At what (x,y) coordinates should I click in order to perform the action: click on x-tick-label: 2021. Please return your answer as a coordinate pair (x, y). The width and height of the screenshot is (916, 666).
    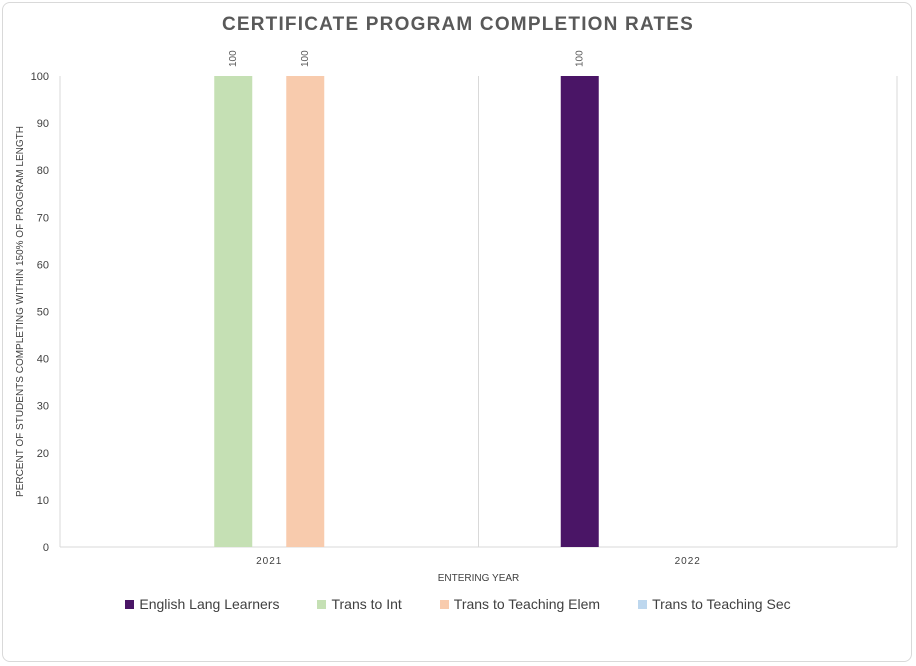
    Looking at the image, I should click on (269, 561).